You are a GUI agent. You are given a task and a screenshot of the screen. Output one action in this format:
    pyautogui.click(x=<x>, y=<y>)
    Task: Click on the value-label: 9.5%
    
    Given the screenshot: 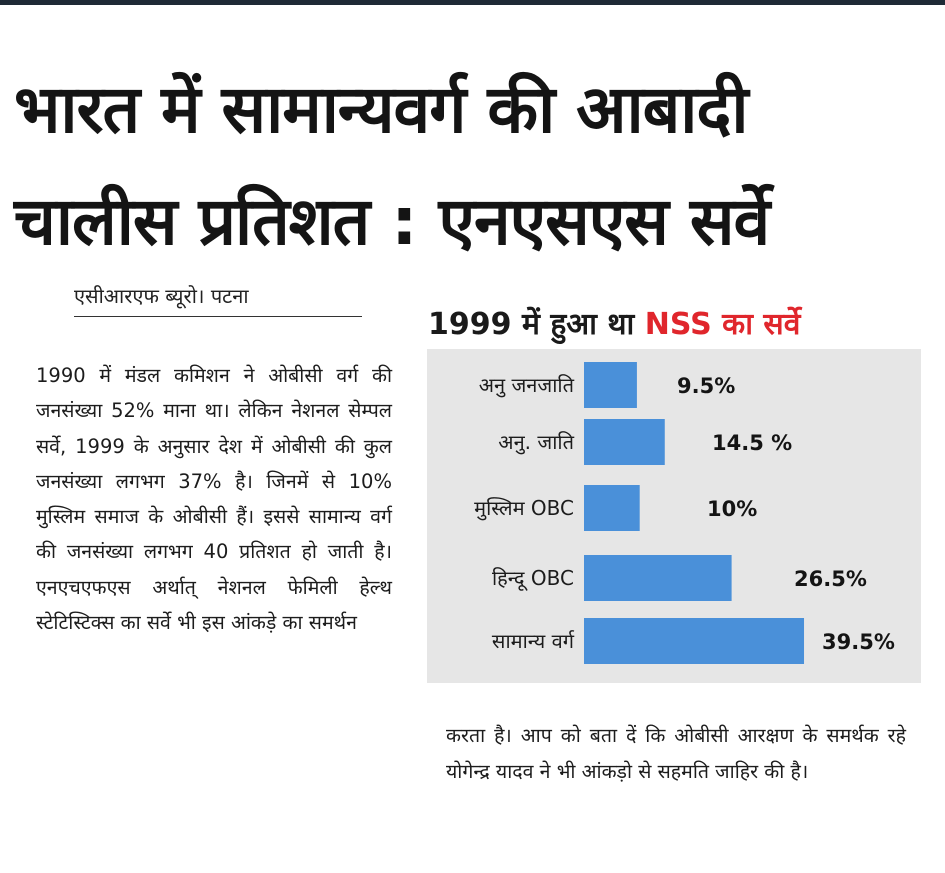 What is the action you would take?
    pyautogui.click(x=706, y=386)
    